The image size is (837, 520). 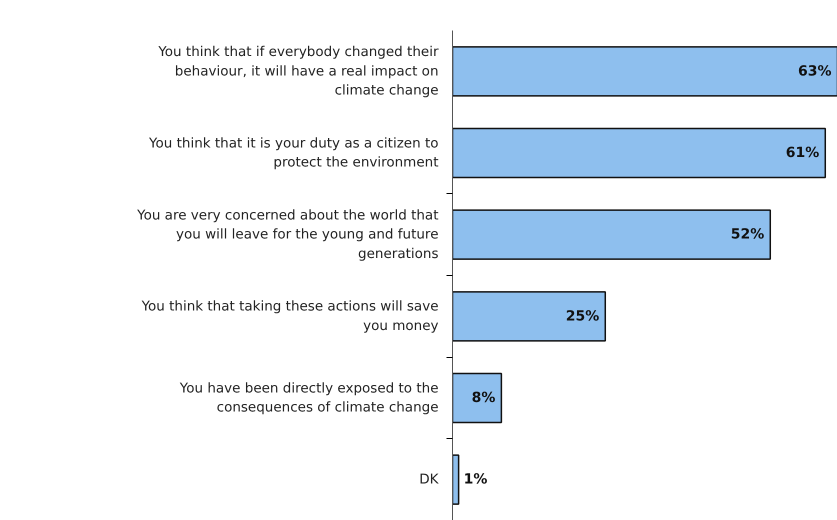 I want to click on data-label: 1%, so click(x=476, y=480).